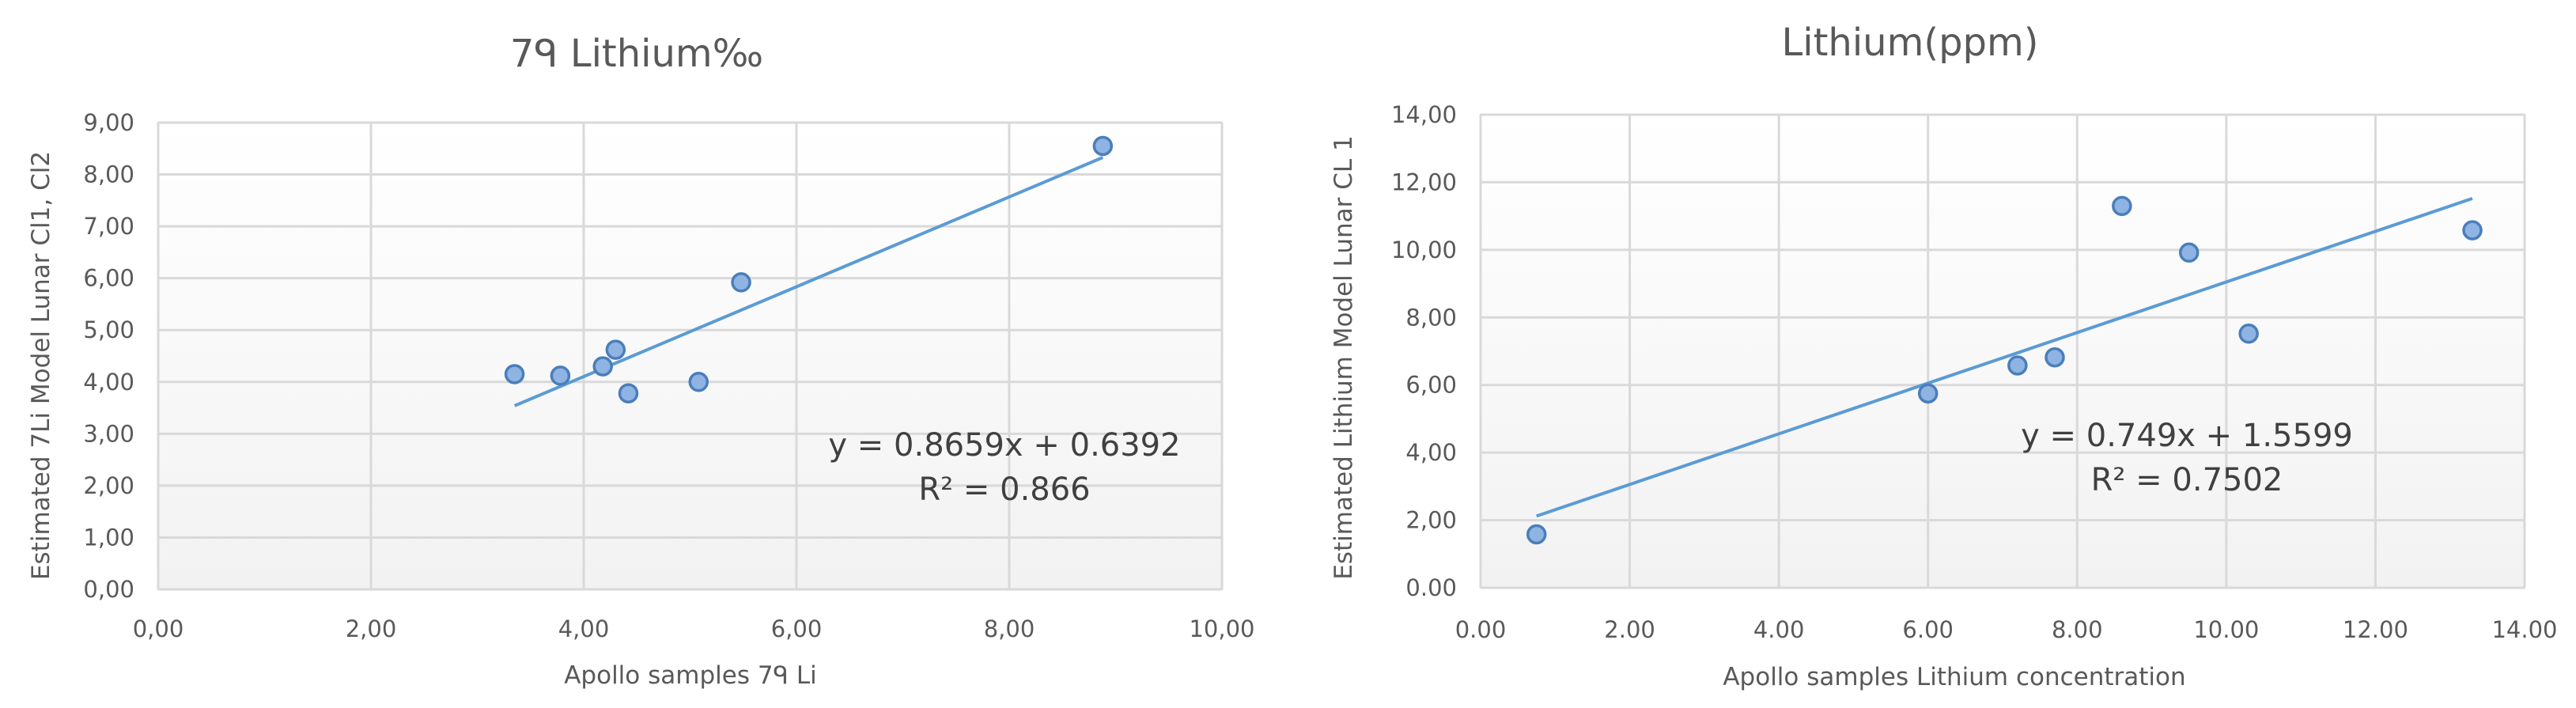 This screenshot has height=708, width=2576. Describe the element at coordinates (584, 628) in the screenshot. I see `x-tick-label: 4,00` at that location.